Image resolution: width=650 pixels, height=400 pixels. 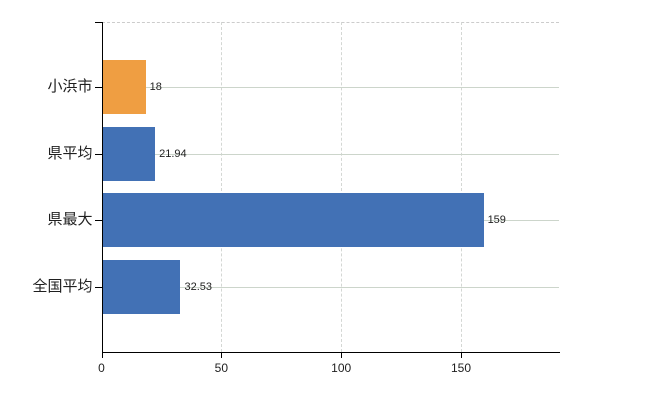 What do you see at coordinates (330, 22) in the screenshot?
I see `plot-top-border` at bounding box center [330, 22].